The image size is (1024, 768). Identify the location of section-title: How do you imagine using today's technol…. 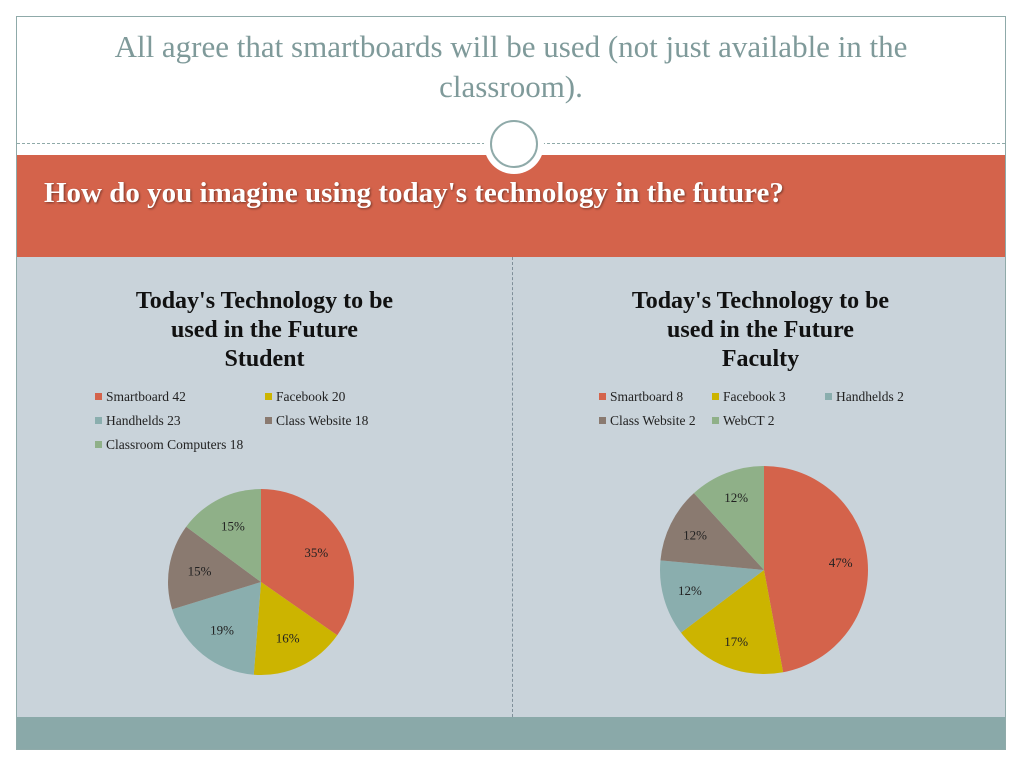
(414, 193).